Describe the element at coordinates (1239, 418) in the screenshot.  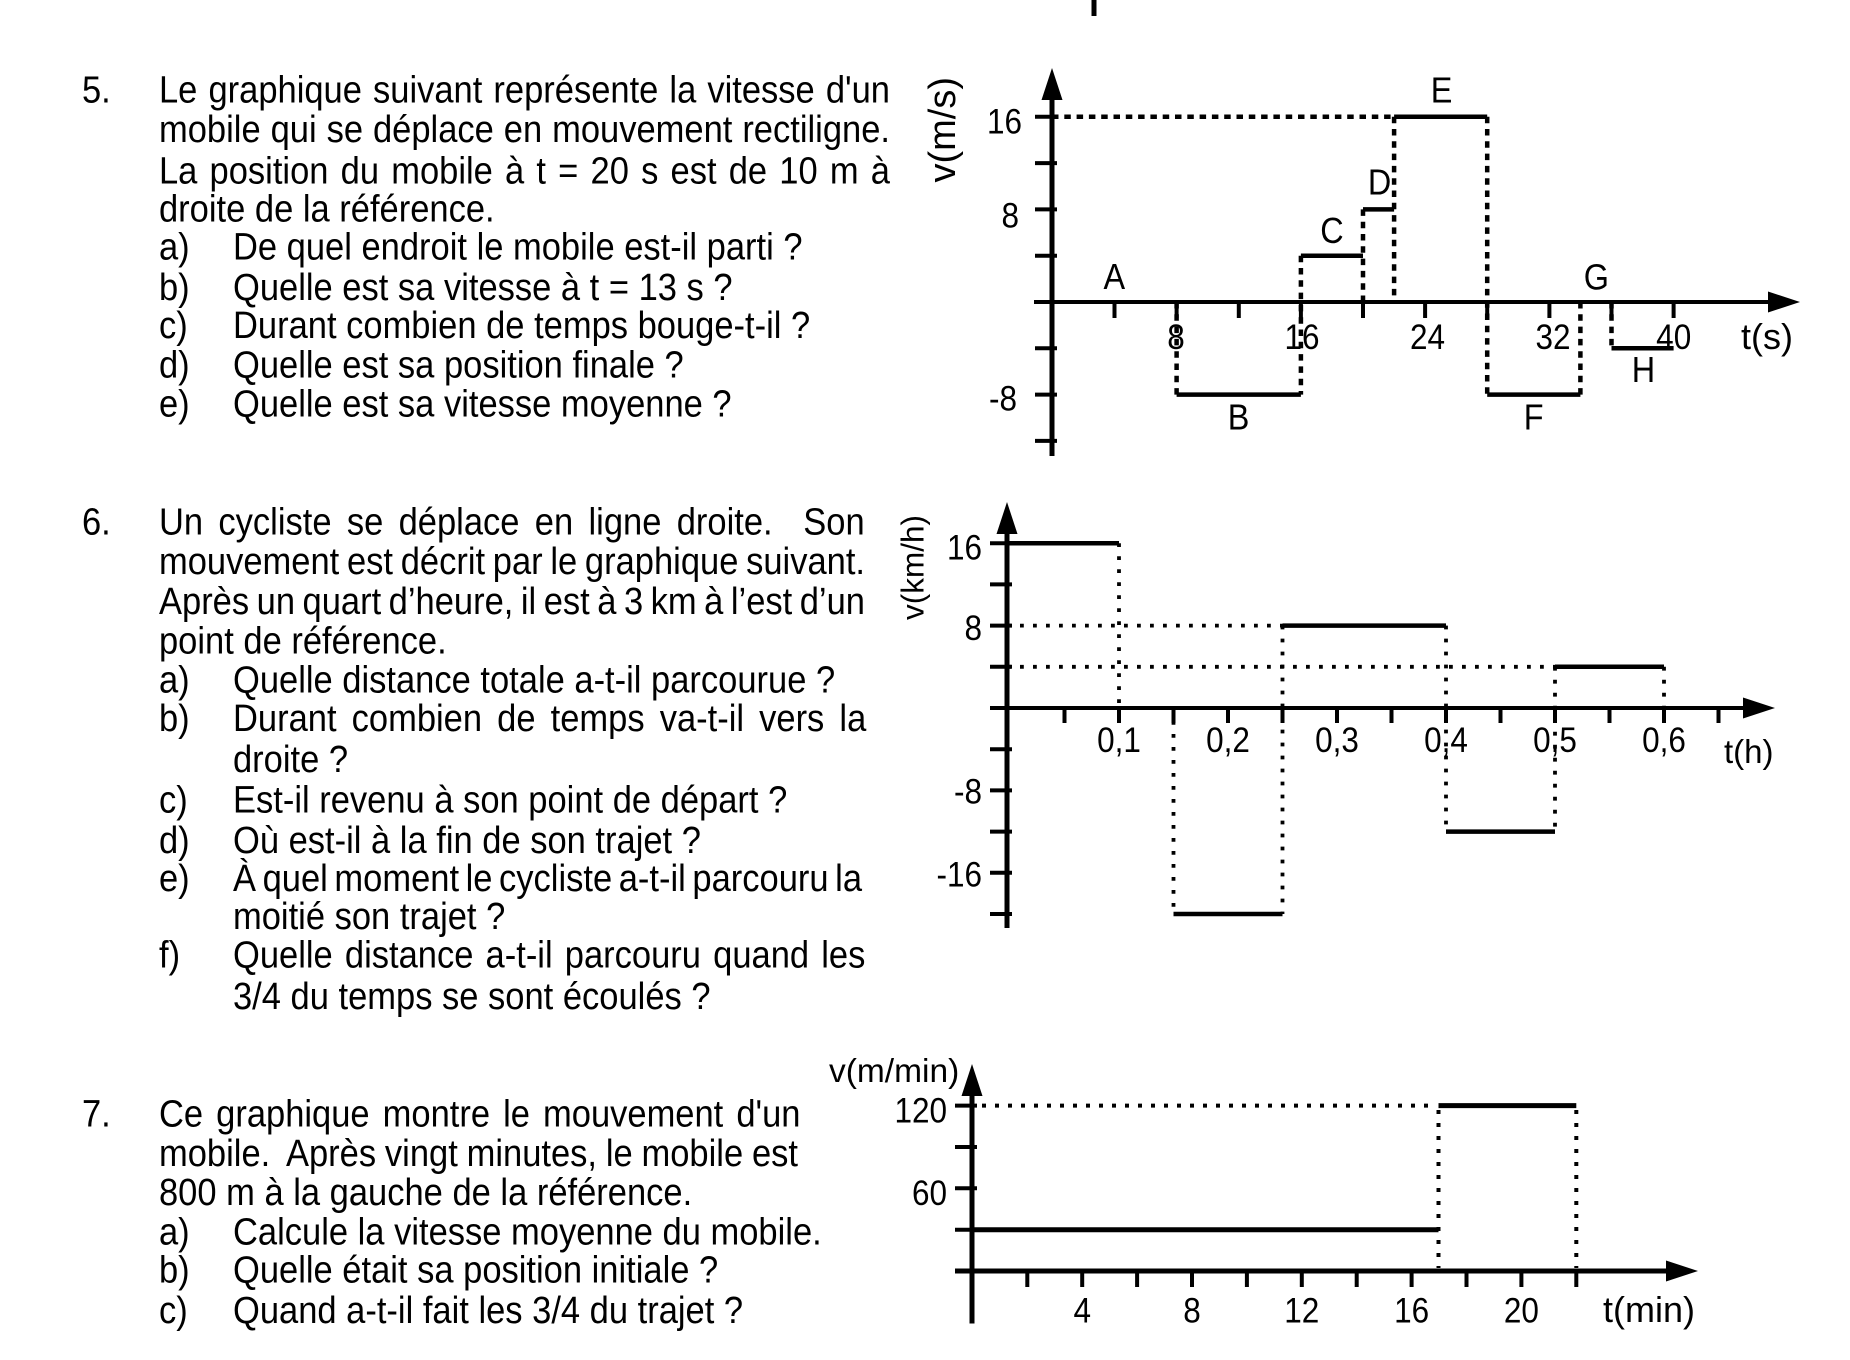
I see `svg-text: B` at that location.